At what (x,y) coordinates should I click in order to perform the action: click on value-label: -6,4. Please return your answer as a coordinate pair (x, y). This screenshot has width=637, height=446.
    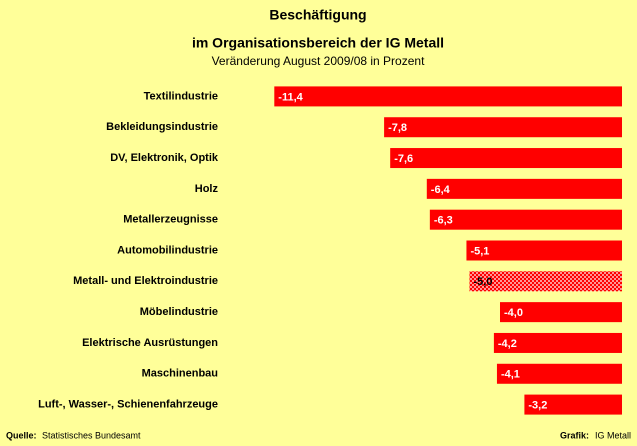
    Looking at the image, I should click on (441, 190).